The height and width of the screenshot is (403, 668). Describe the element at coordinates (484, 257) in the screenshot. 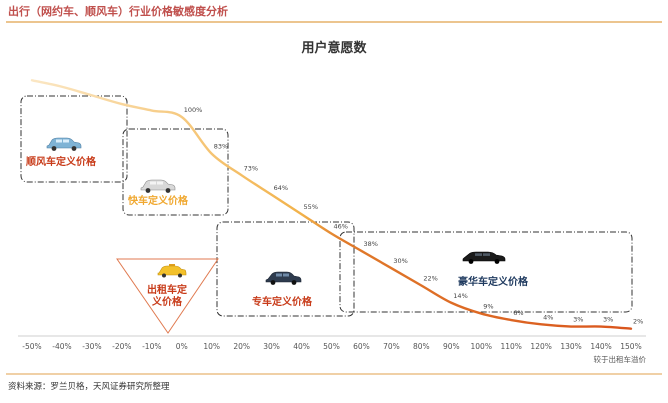

I see `car-icon-black-luxury` at that location.